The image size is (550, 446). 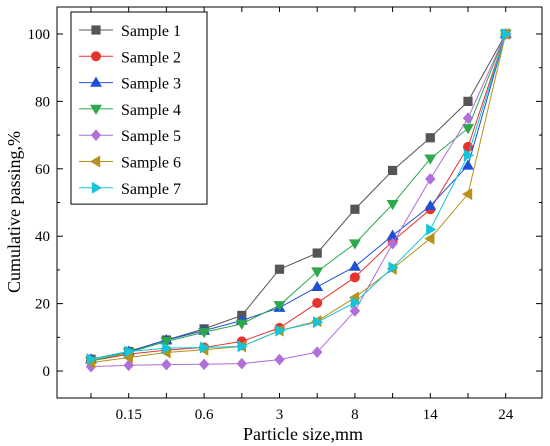 I want to click on x-tick-label: 0.6, so click(x=204, y=415).